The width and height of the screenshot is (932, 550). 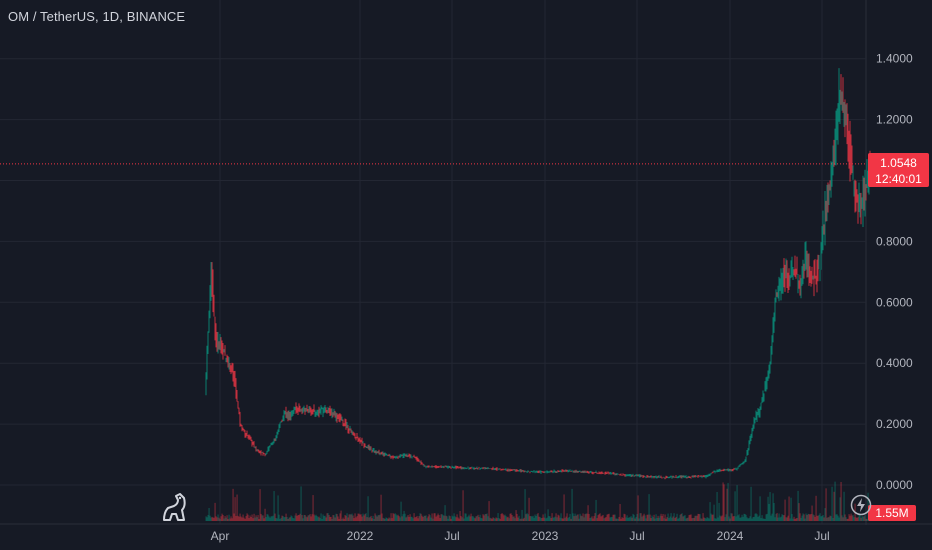 I want to click on y-tick-label: 0.8000, so click(x=894, y=241).